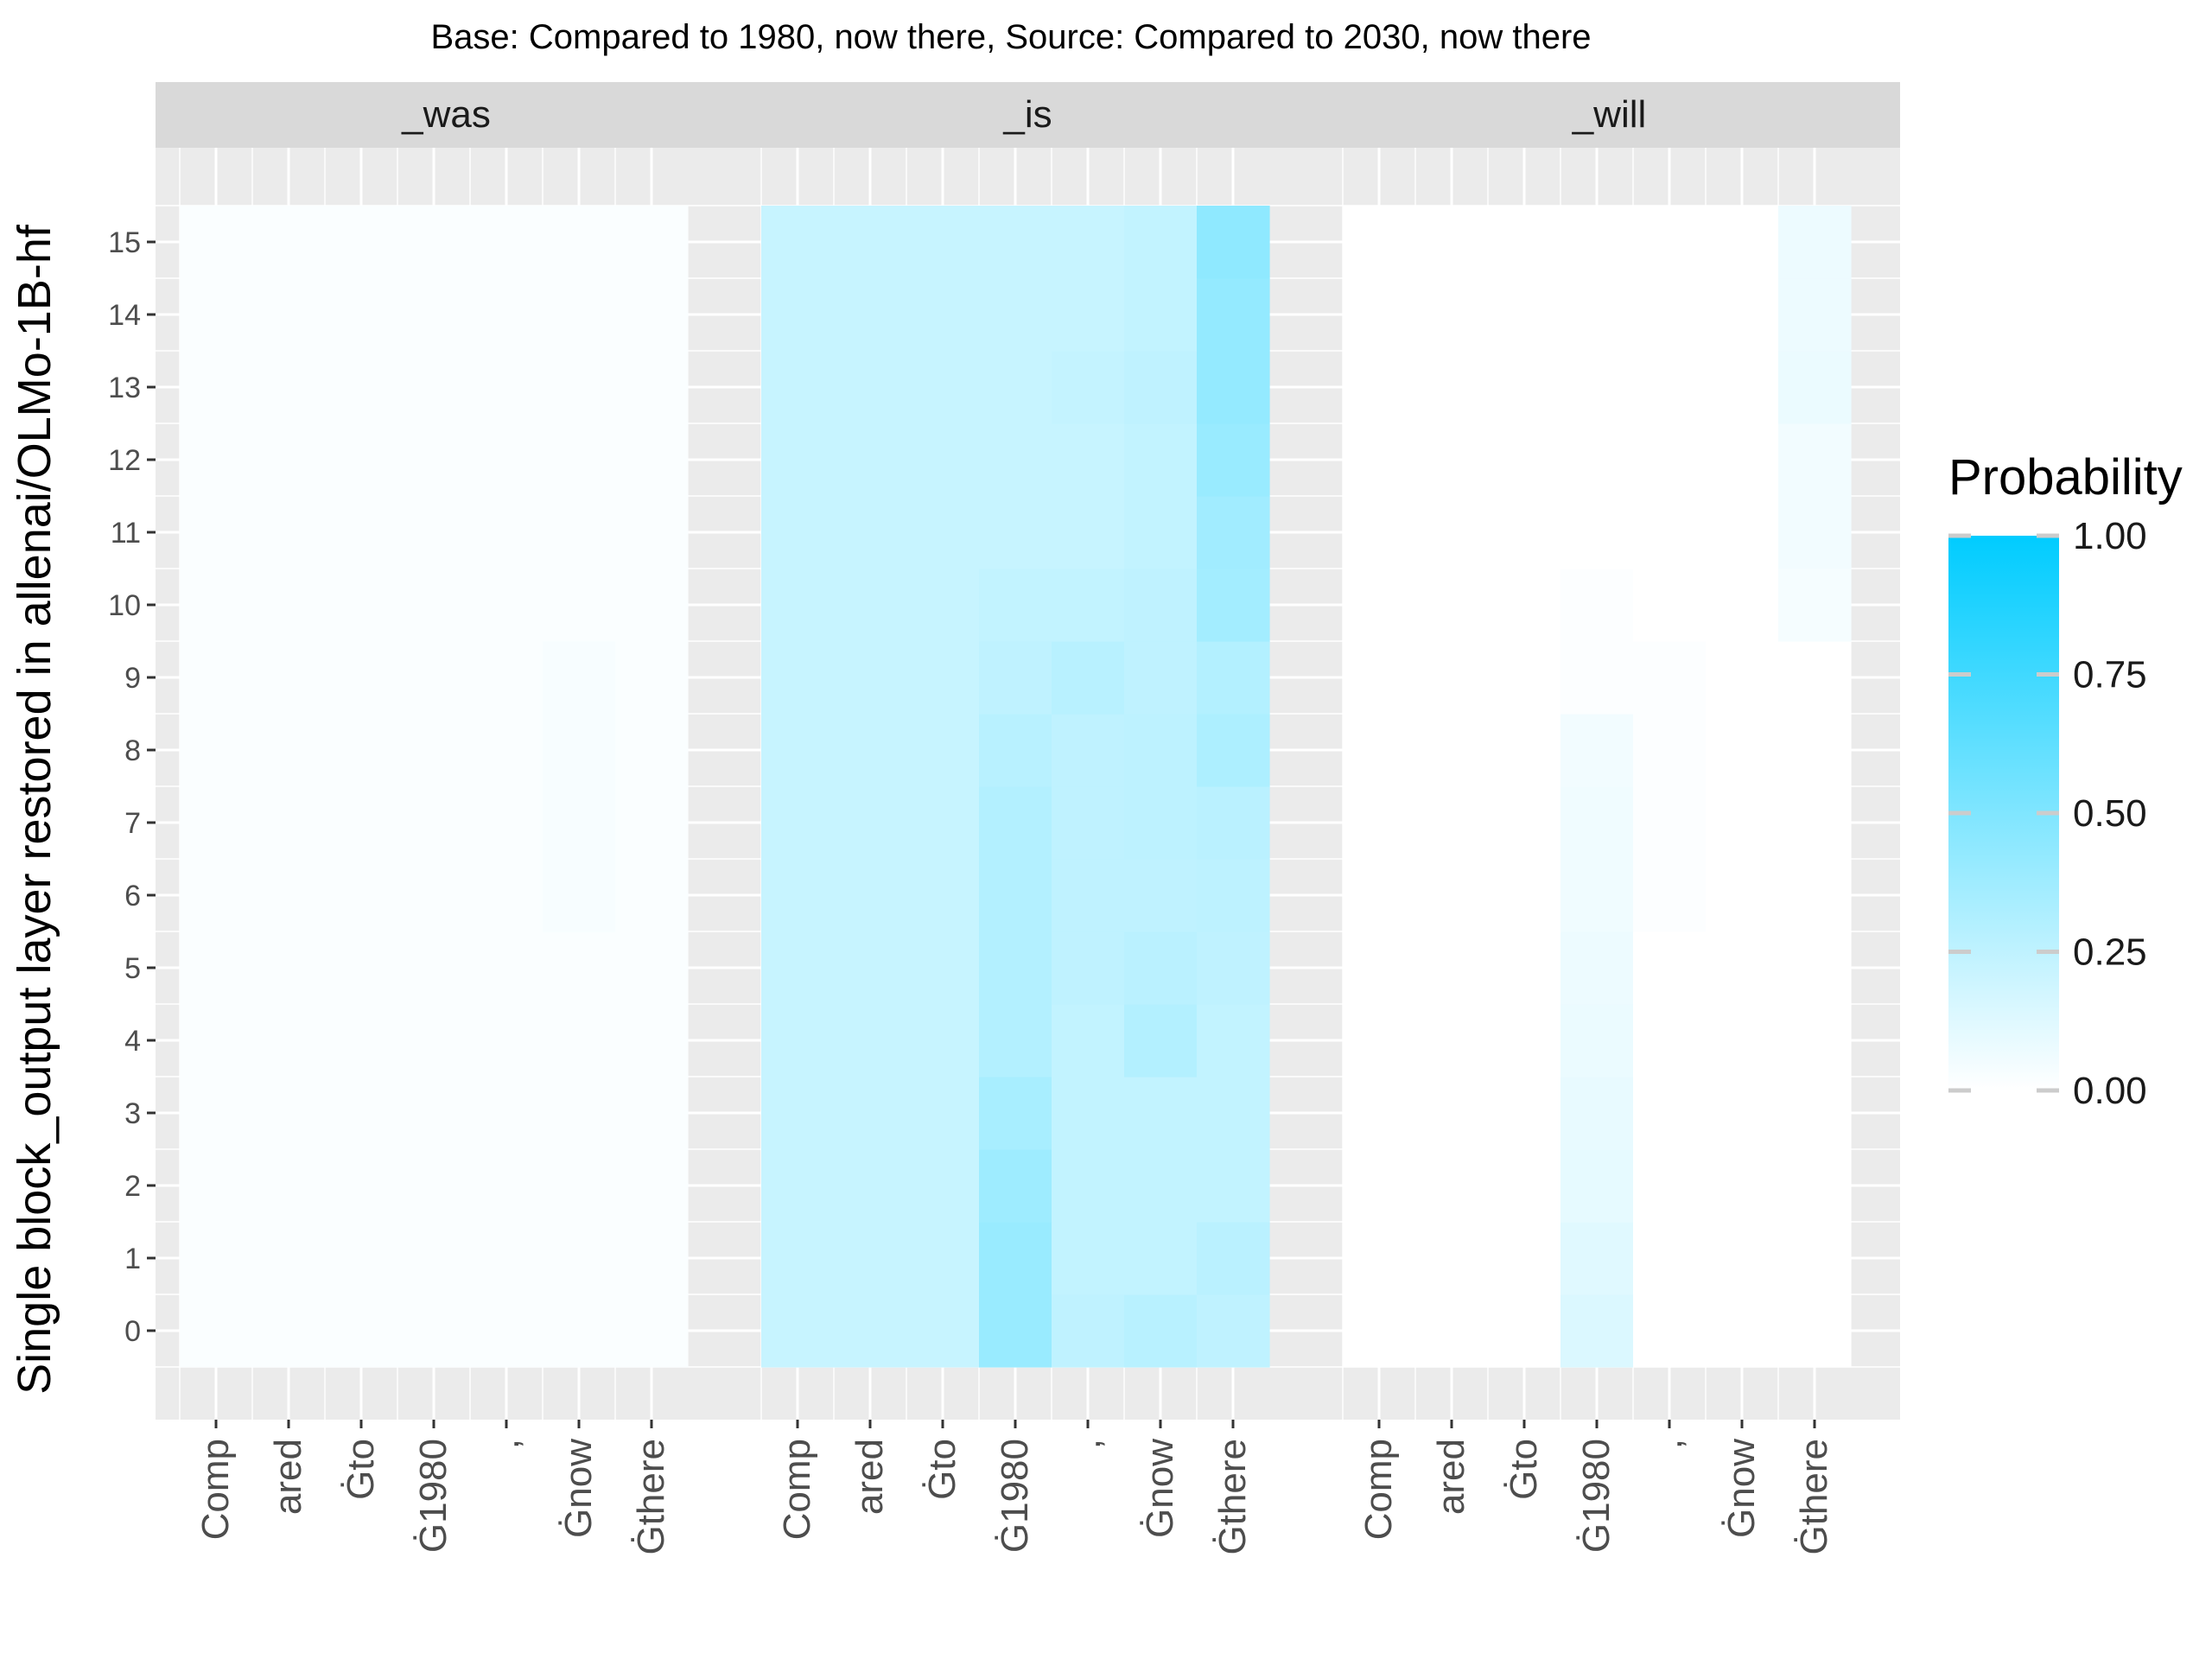 This screenshot has width=2212, height=1659. I want to click on x-tick-label: Comp, so click(215, 1489).